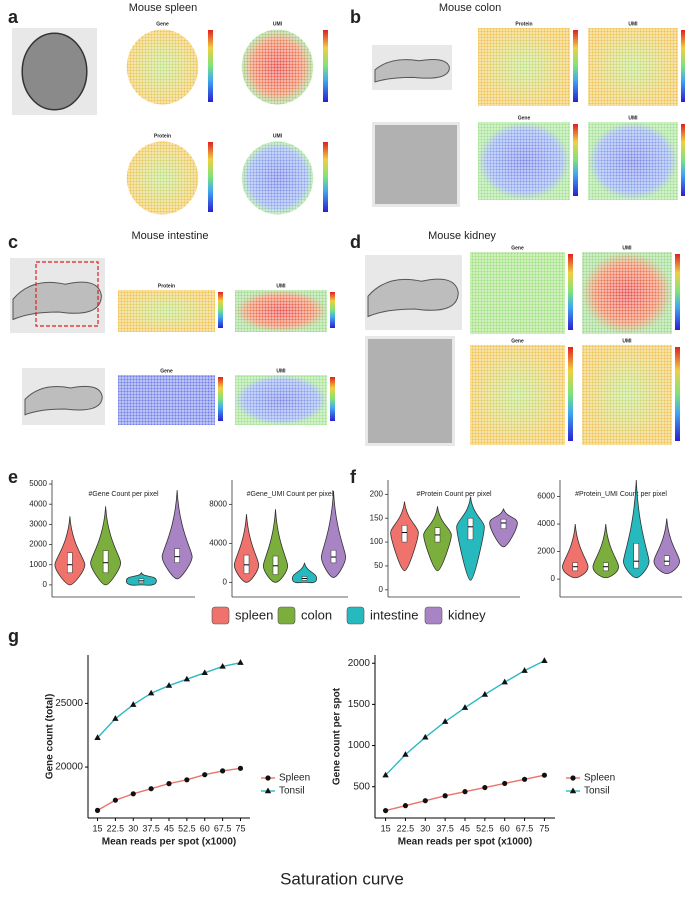  What do you see at coordinates (462, 236) in the screenshot?
I see `panel-title: Mouse kidney` at bounding box center [462, 236].